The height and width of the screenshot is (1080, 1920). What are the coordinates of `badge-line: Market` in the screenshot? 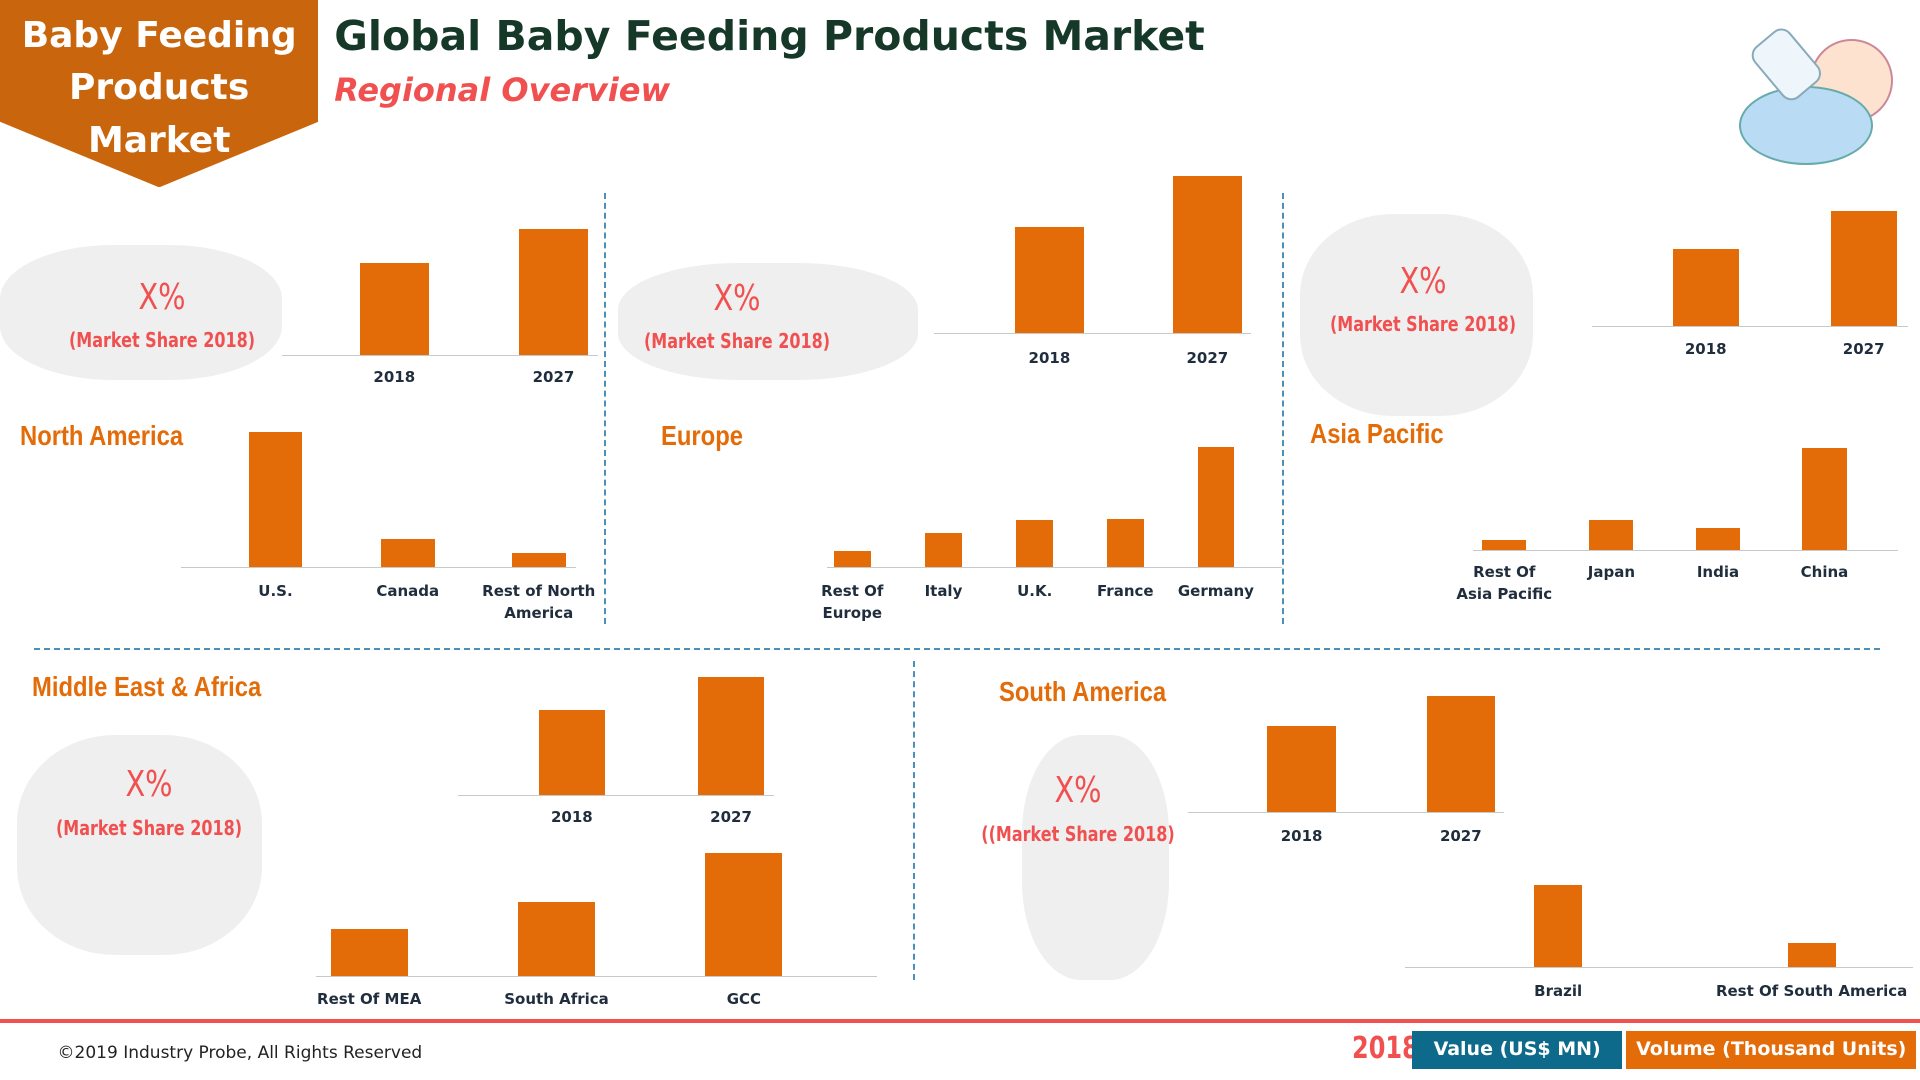 It's located at (159, 141).